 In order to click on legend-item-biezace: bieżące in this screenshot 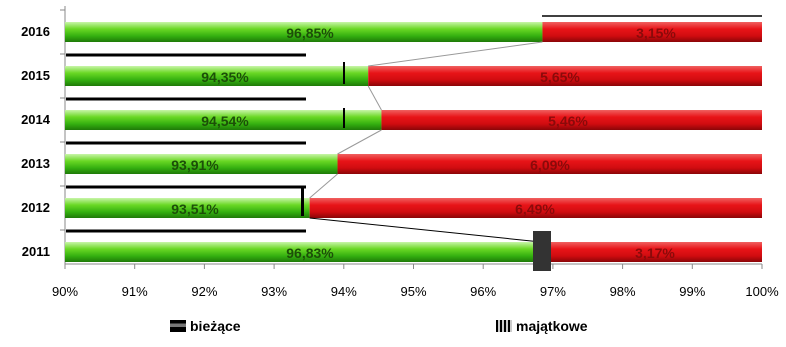, I will do `click(205, 326)`.